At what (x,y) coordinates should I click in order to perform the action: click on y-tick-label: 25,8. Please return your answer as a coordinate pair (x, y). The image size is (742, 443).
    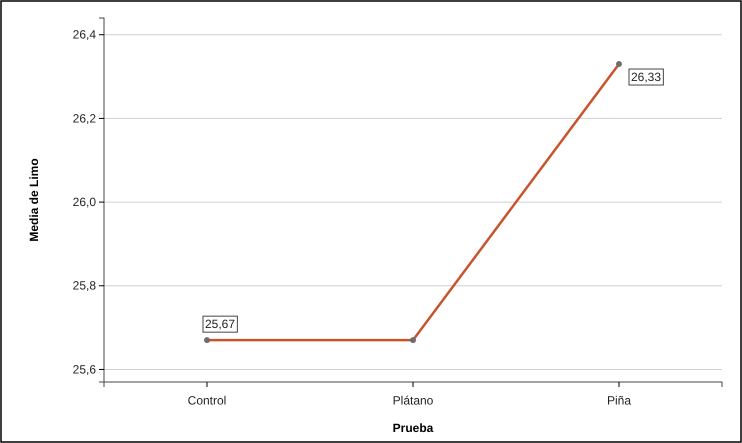
    Looking at the image, I should click on (84, 285).